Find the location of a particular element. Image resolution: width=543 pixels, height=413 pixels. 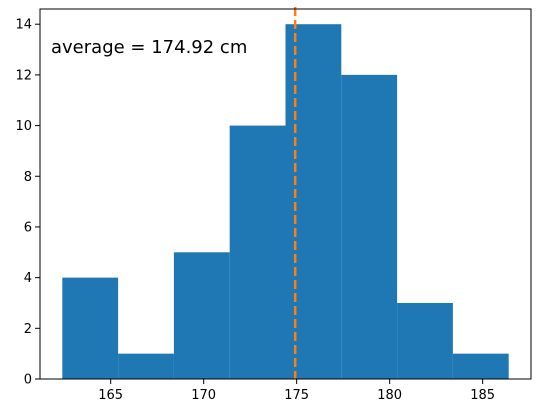

average-annotation: average = 174.92 cm is located at coordinates (149, 47).